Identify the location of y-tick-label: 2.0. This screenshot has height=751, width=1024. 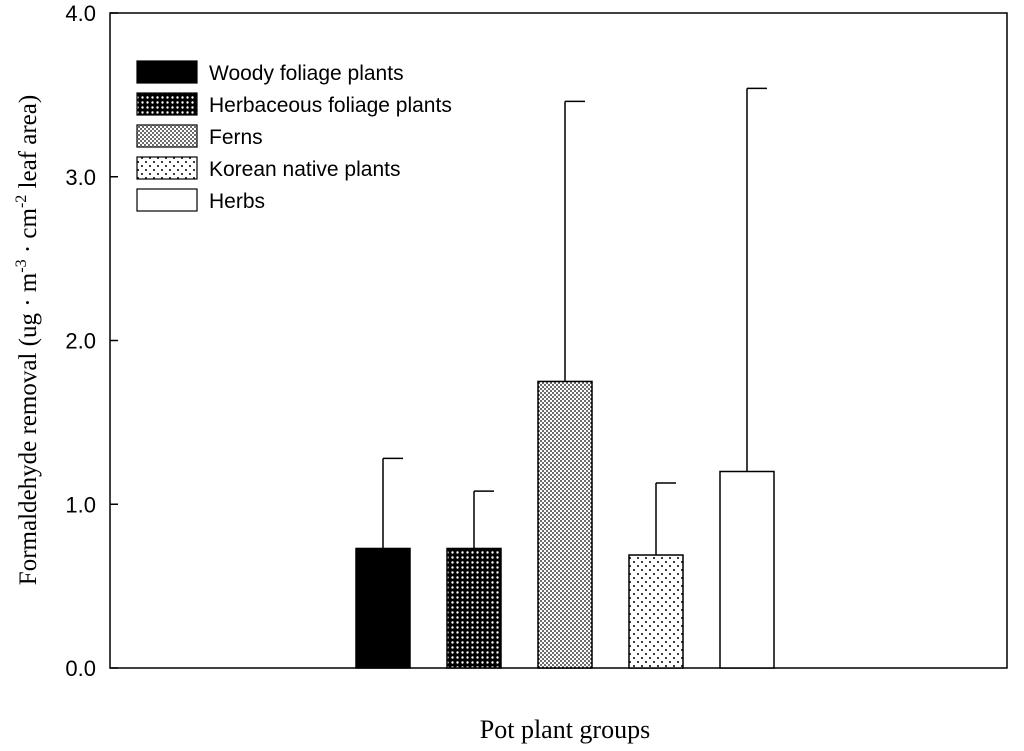
(80, 341).